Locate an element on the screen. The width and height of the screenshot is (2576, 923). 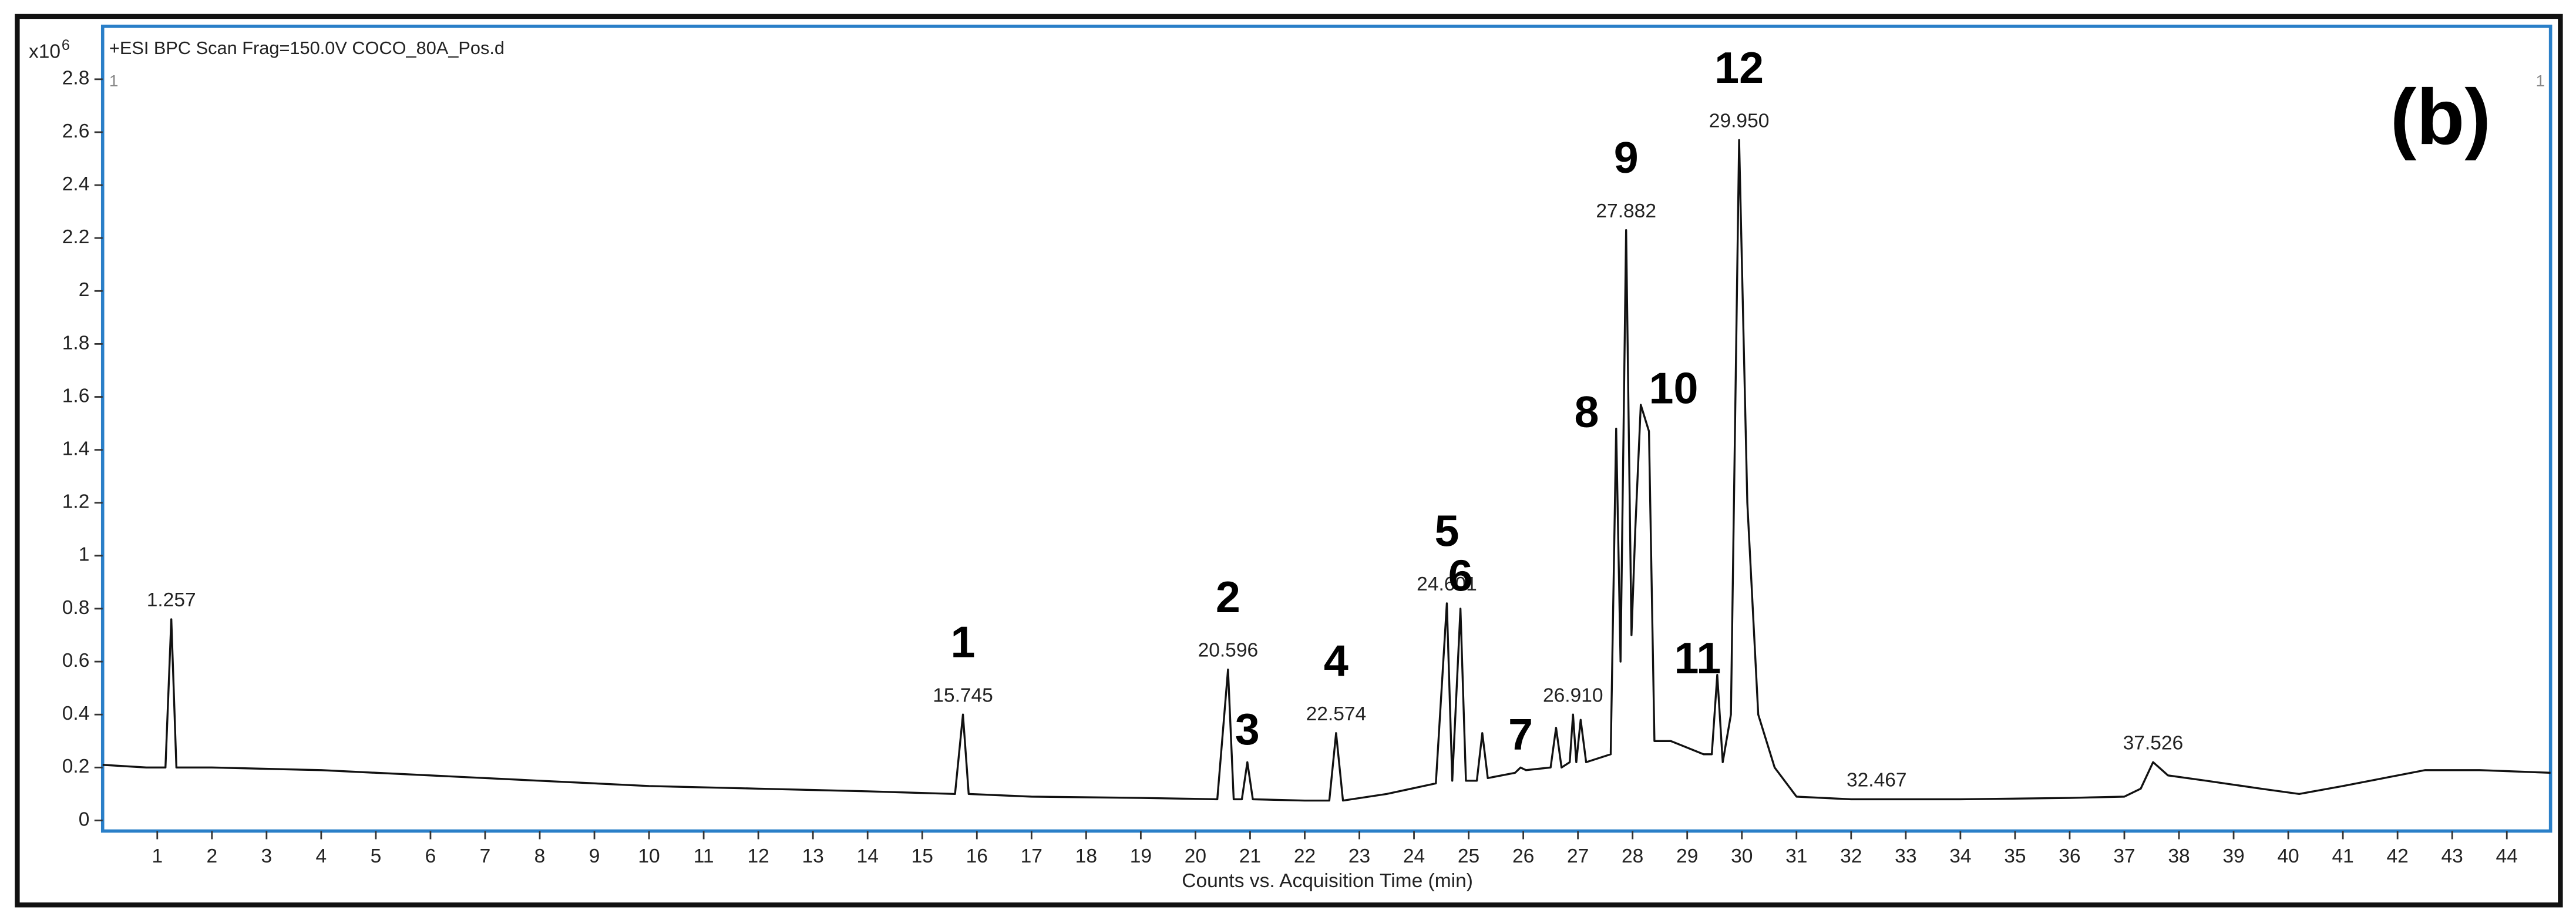
x-tick-label: 6 is located at coordinates (430, 856).